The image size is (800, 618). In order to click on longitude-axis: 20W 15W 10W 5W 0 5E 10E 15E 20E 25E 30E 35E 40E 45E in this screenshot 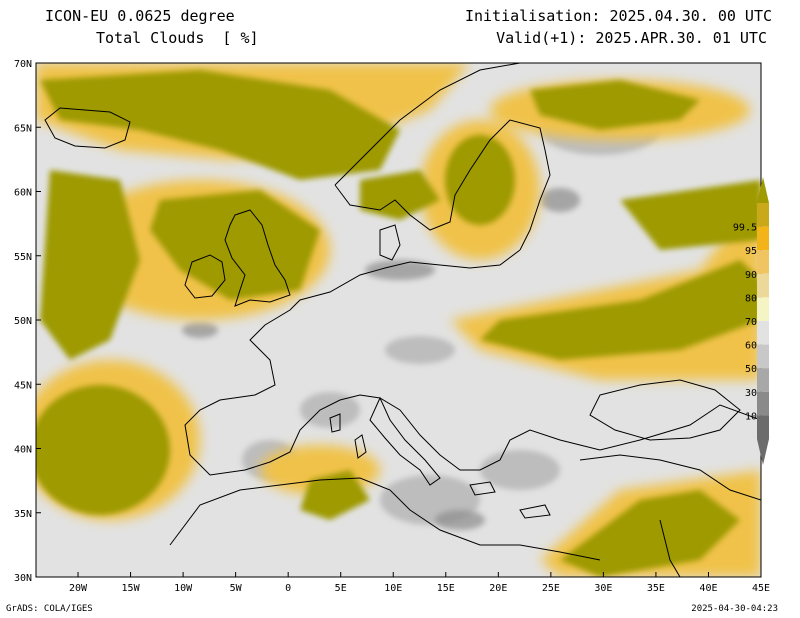, I will do `click(419, 583)`.